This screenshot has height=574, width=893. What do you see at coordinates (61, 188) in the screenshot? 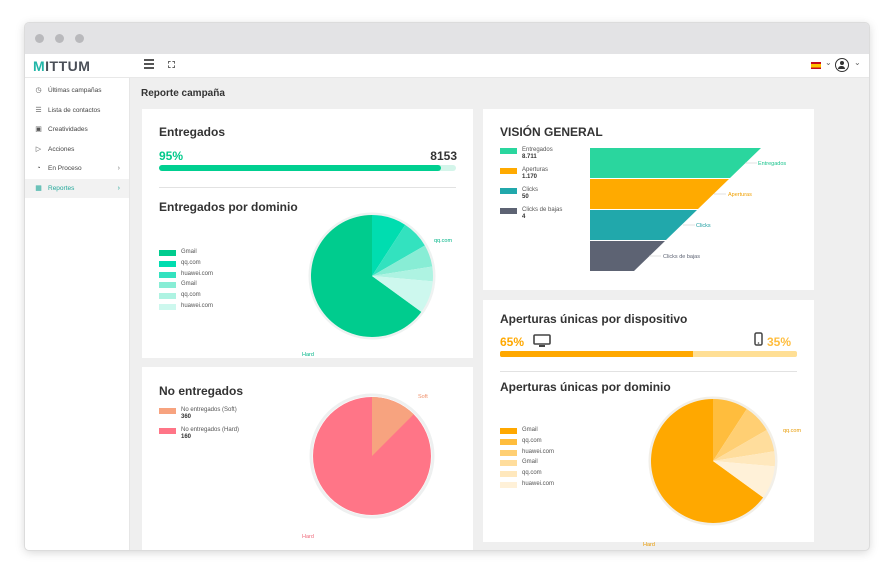
I see `sidebar-item-label: Reportes` at bounding box center [61, 188].